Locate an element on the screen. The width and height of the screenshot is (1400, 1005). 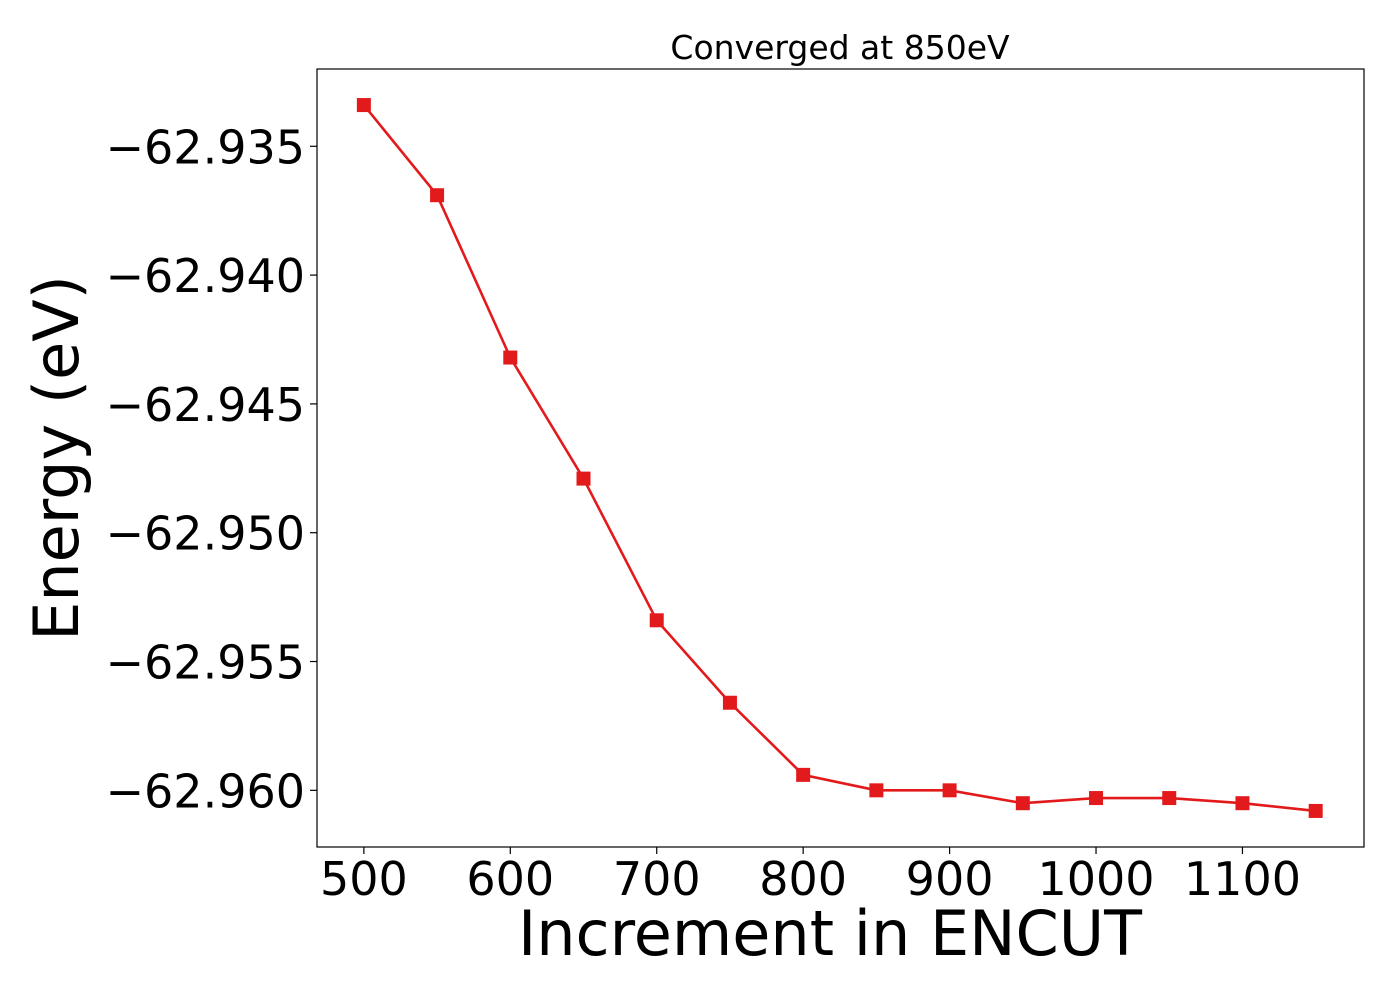
x-tick-label: 700 is located at coordinates (657, 879).